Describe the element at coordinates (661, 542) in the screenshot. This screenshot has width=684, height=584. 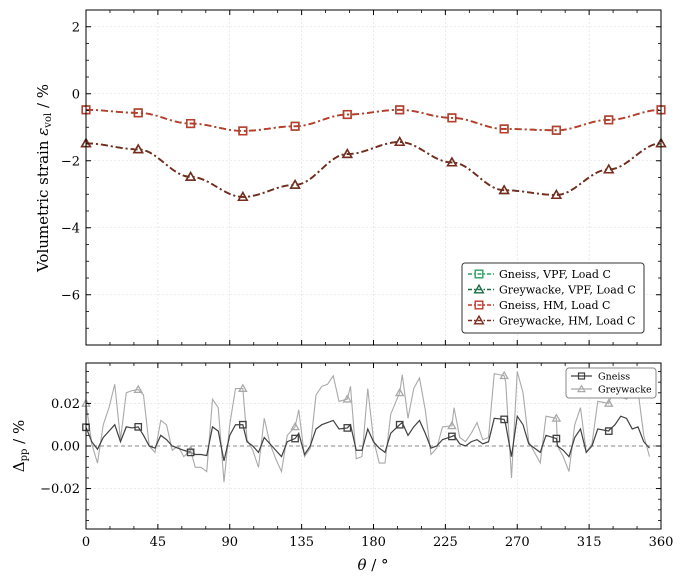
I see `bottom-x-tick-label: 360` at that location.